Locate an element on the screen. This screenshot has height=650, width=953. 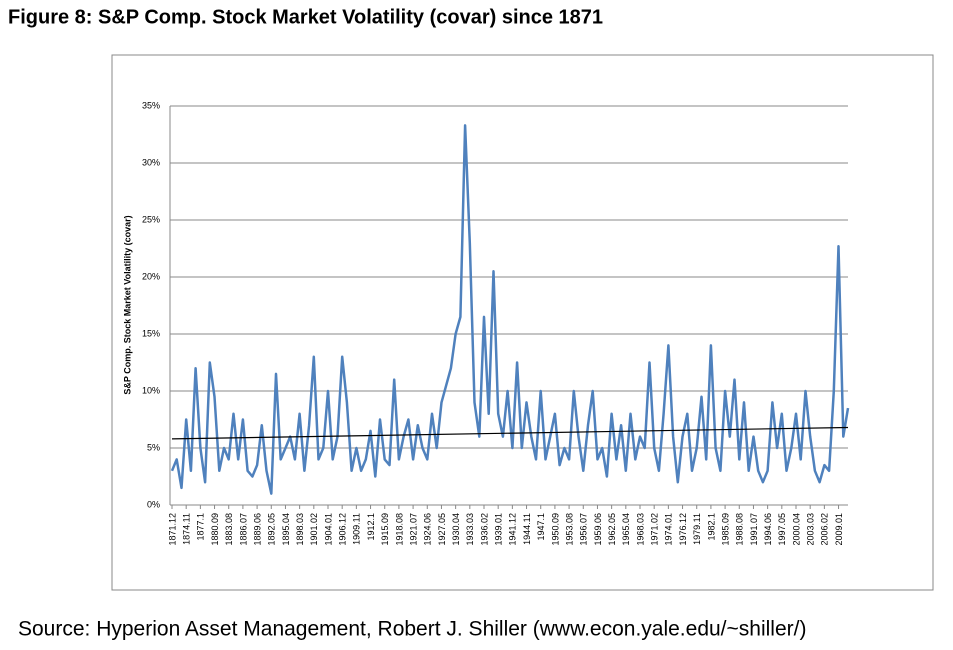
x-tick-label: 1962.05 is located at coordinates (612, 529).